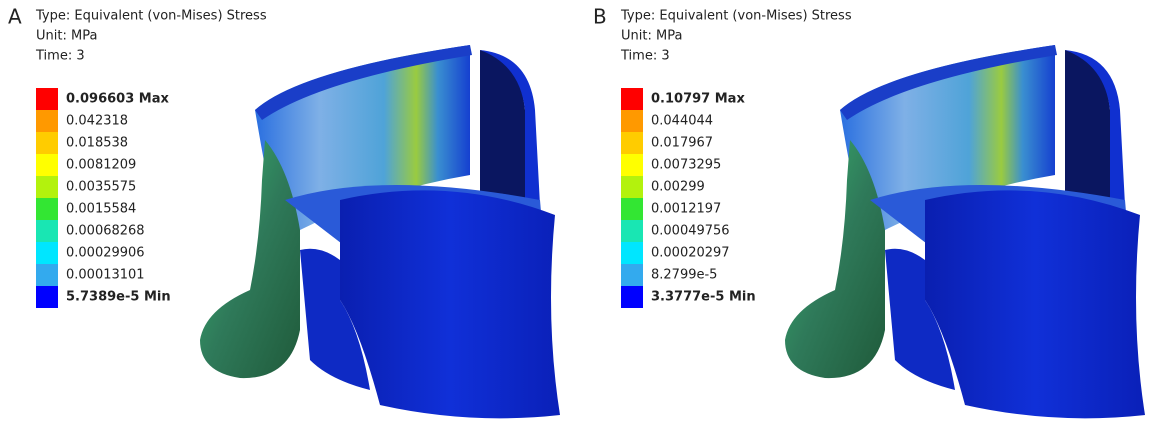 Image resolution: width=1151 pixels, height=427 pixels. What do you see at coordinates (690, 231) in the screenshot?
I see `legend-label: 0.00049756` at bounding box center [690, 231].